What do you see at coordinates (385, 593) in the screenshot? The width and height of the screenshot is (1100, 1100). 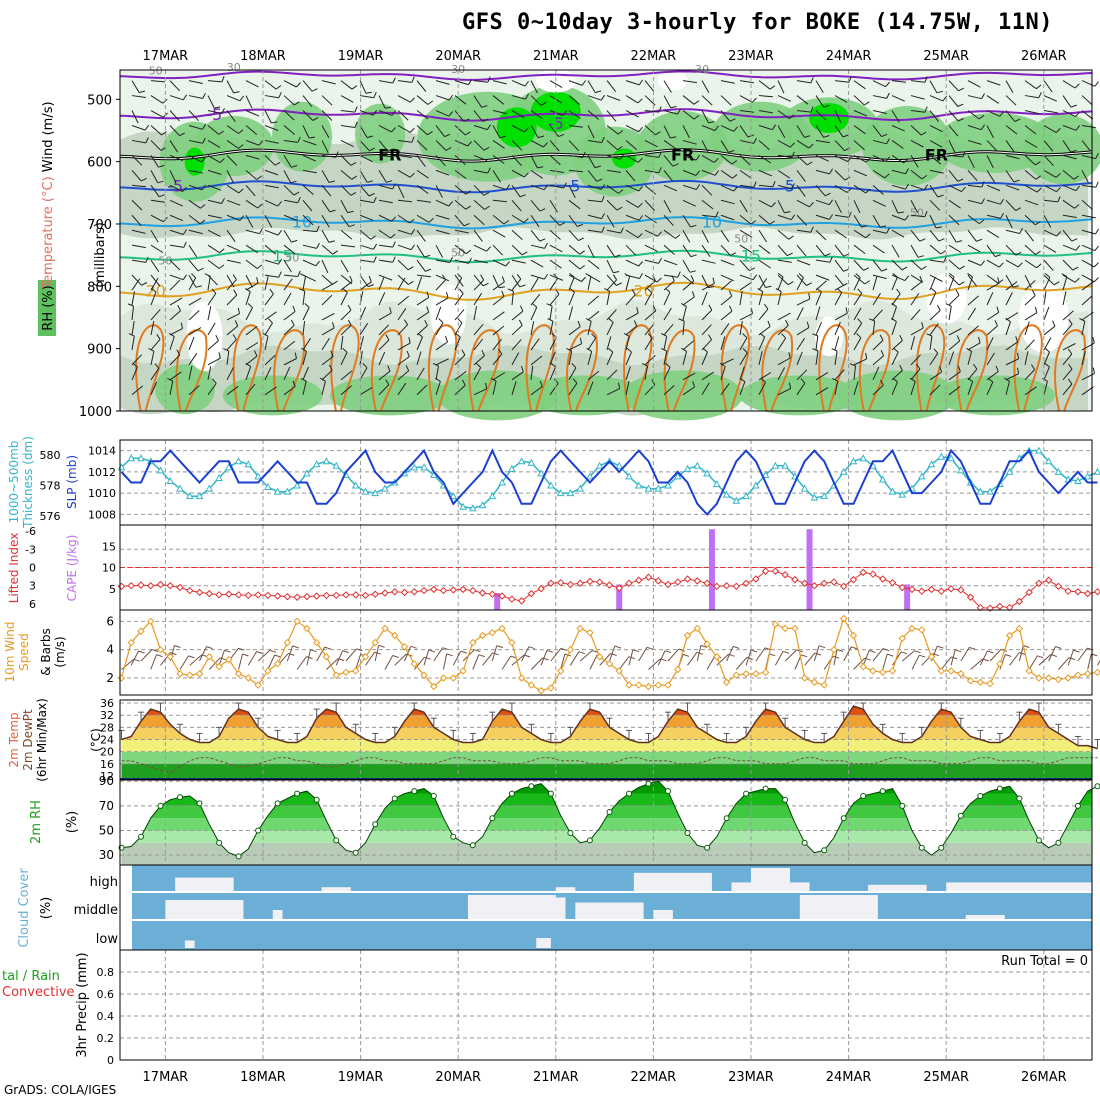 I see `lifted-index-marker` at bounding box center [385, 593].